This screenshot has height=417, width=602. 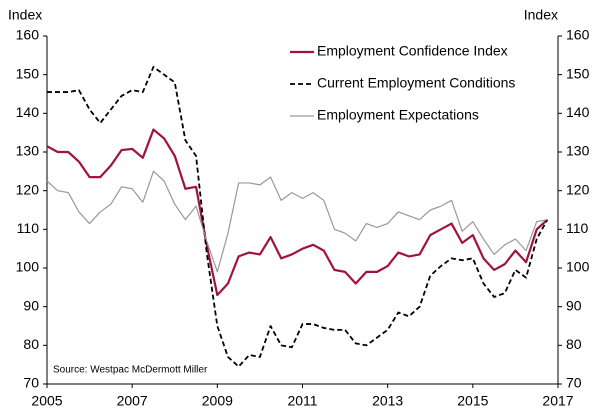 I want to click on x-tick-label: 2013, so click(x=387, y=401).